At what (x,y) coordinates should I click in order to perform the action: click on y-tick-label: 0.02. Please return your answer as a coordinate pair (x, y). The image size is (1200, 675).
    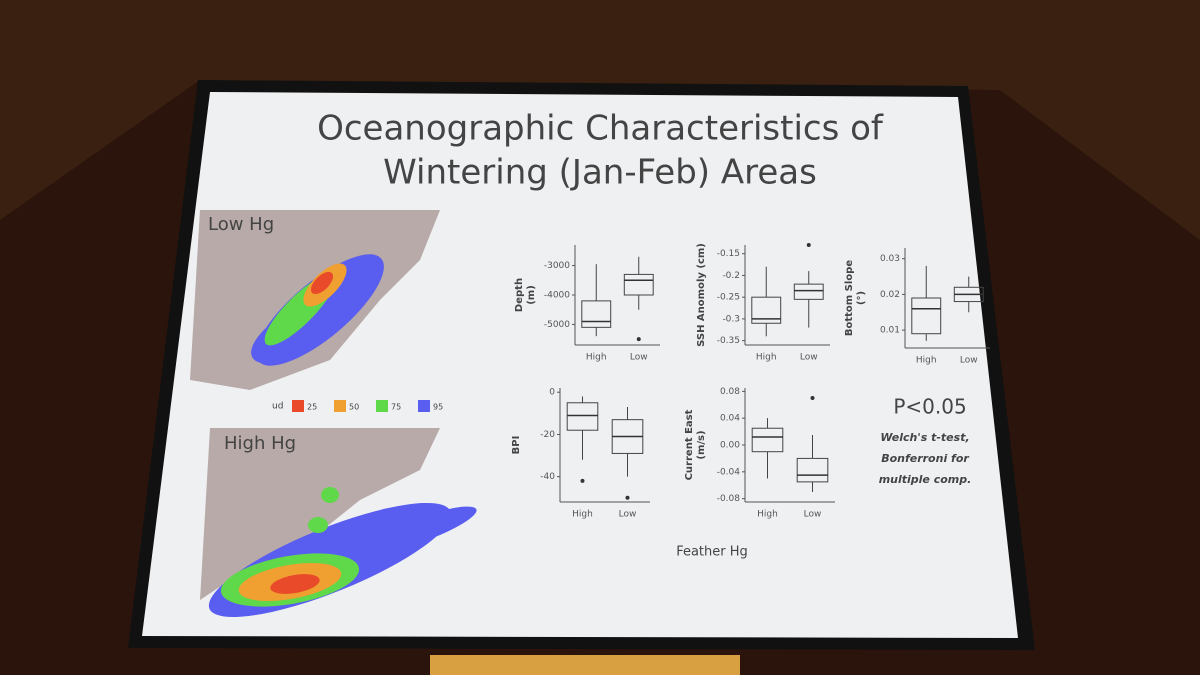
    Looking at the image, I should click on (890, 295).